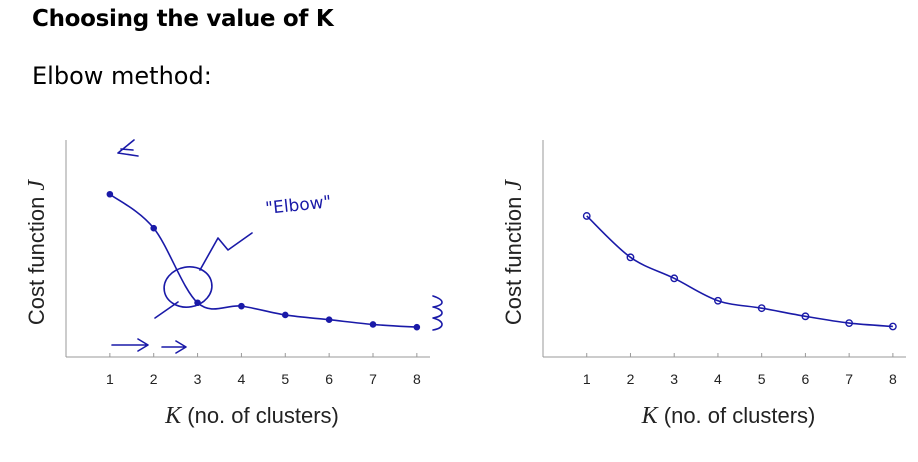 The height and width of the screenshot is (462, 918). What do you see at coordinates (183, 19) in the screenshot?
I see `slide-title: Choosing the value of K` at bounding box center [183, 19].